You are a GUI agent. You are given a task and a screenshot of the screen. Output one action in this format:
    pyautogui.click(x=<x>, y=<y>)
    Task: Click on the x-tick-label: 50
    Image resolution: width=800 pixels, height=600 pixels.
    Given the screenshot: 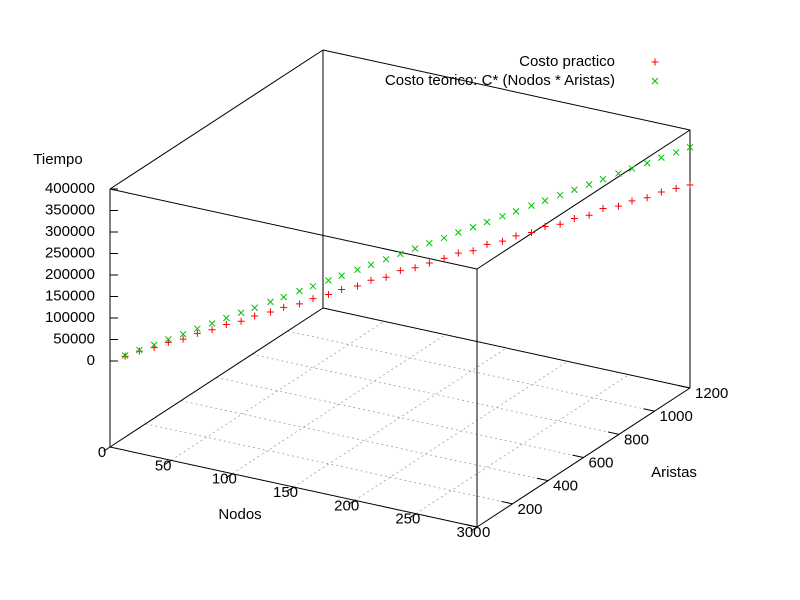 What is the action you would take?
    pyautogui.click(x=163, y=465)
    